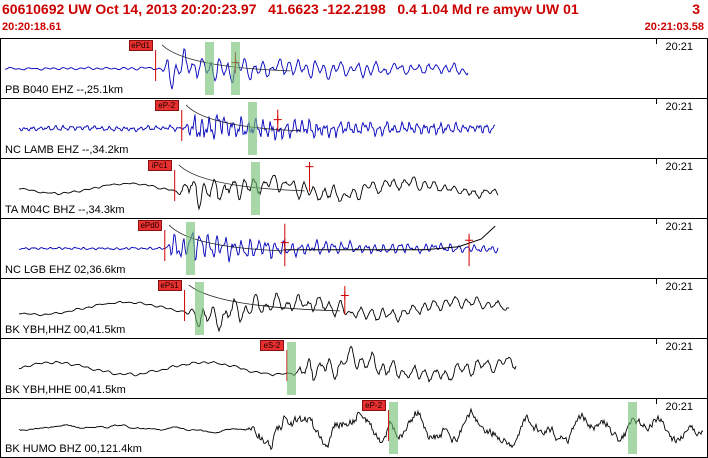 Image resolution: width=708 pixels, height=458 pixels. I want to click on trace-row-nc-lgb-ehz: 20:21 NC LGB EHZ 02,36.6km ePd0, so click(354, 248).